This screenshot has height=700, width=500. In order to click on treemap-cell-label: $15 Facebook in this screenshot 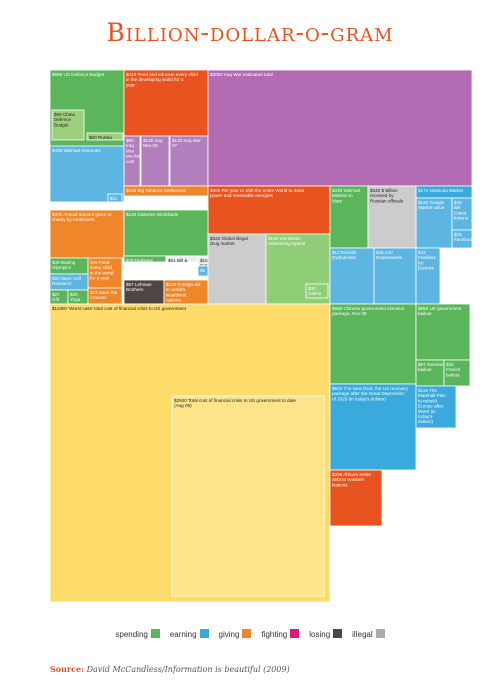, I will do `click(464, 237)`.